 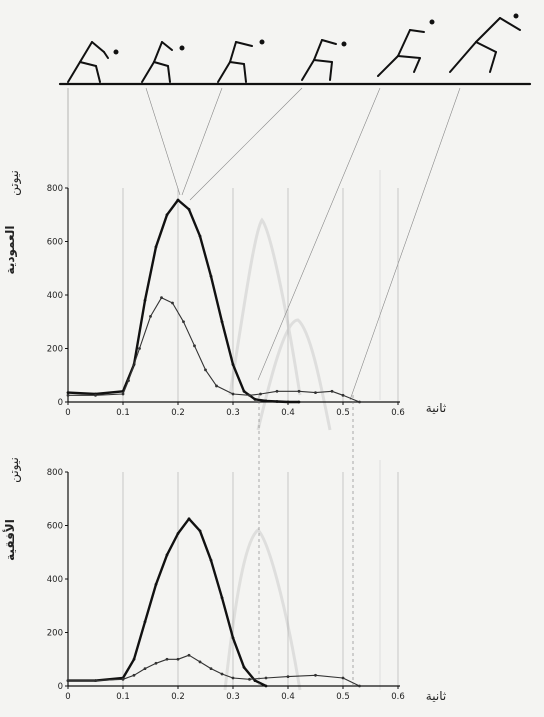 What do you see at coordinates (233, 697) in the screenshot?
I see `x-tick-label: 0.3` at bounding box center [233, 697].